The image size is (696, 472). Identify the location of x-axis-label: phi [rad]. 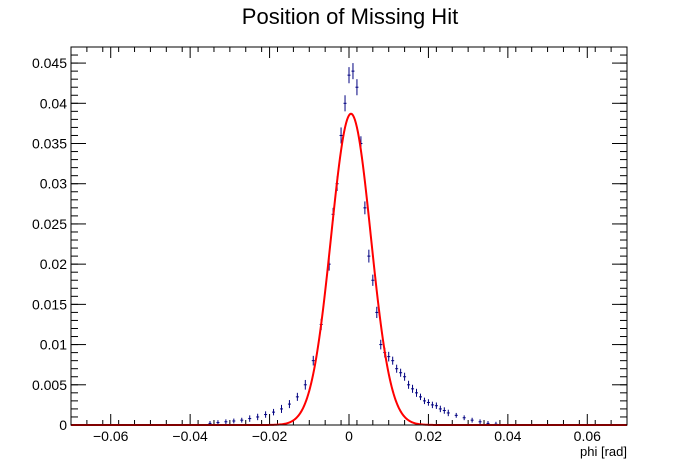
(603, 451).